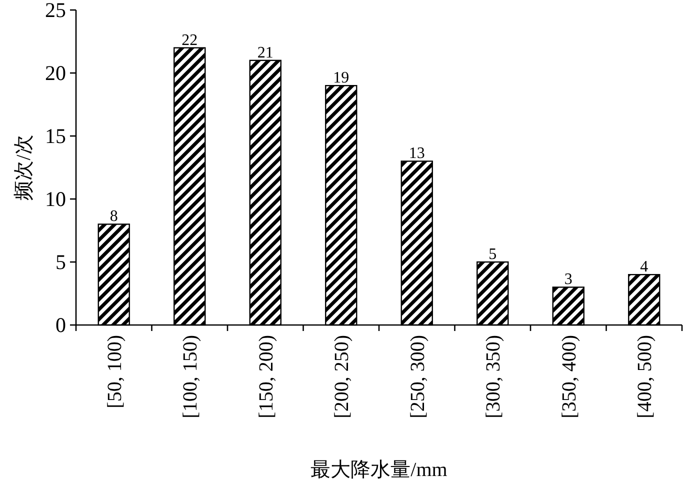 This screenshot has width=700, height=486. Describe the element at coordinates (191, 376) in the screenshot. I see `x-tick-label: [100, 150)` at that location.